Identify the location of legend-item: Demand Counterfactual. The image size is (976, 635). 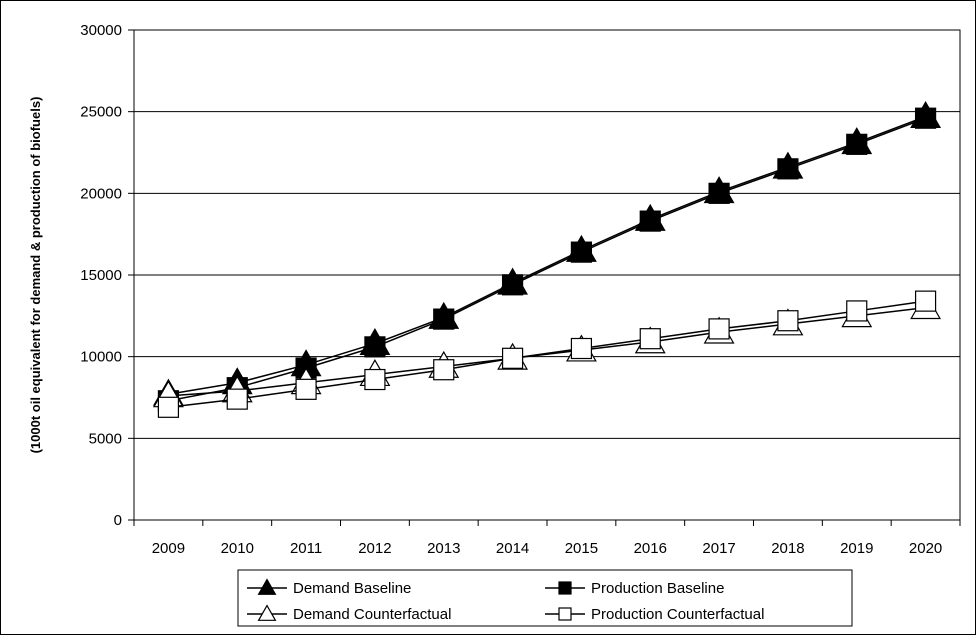
(349, 613).